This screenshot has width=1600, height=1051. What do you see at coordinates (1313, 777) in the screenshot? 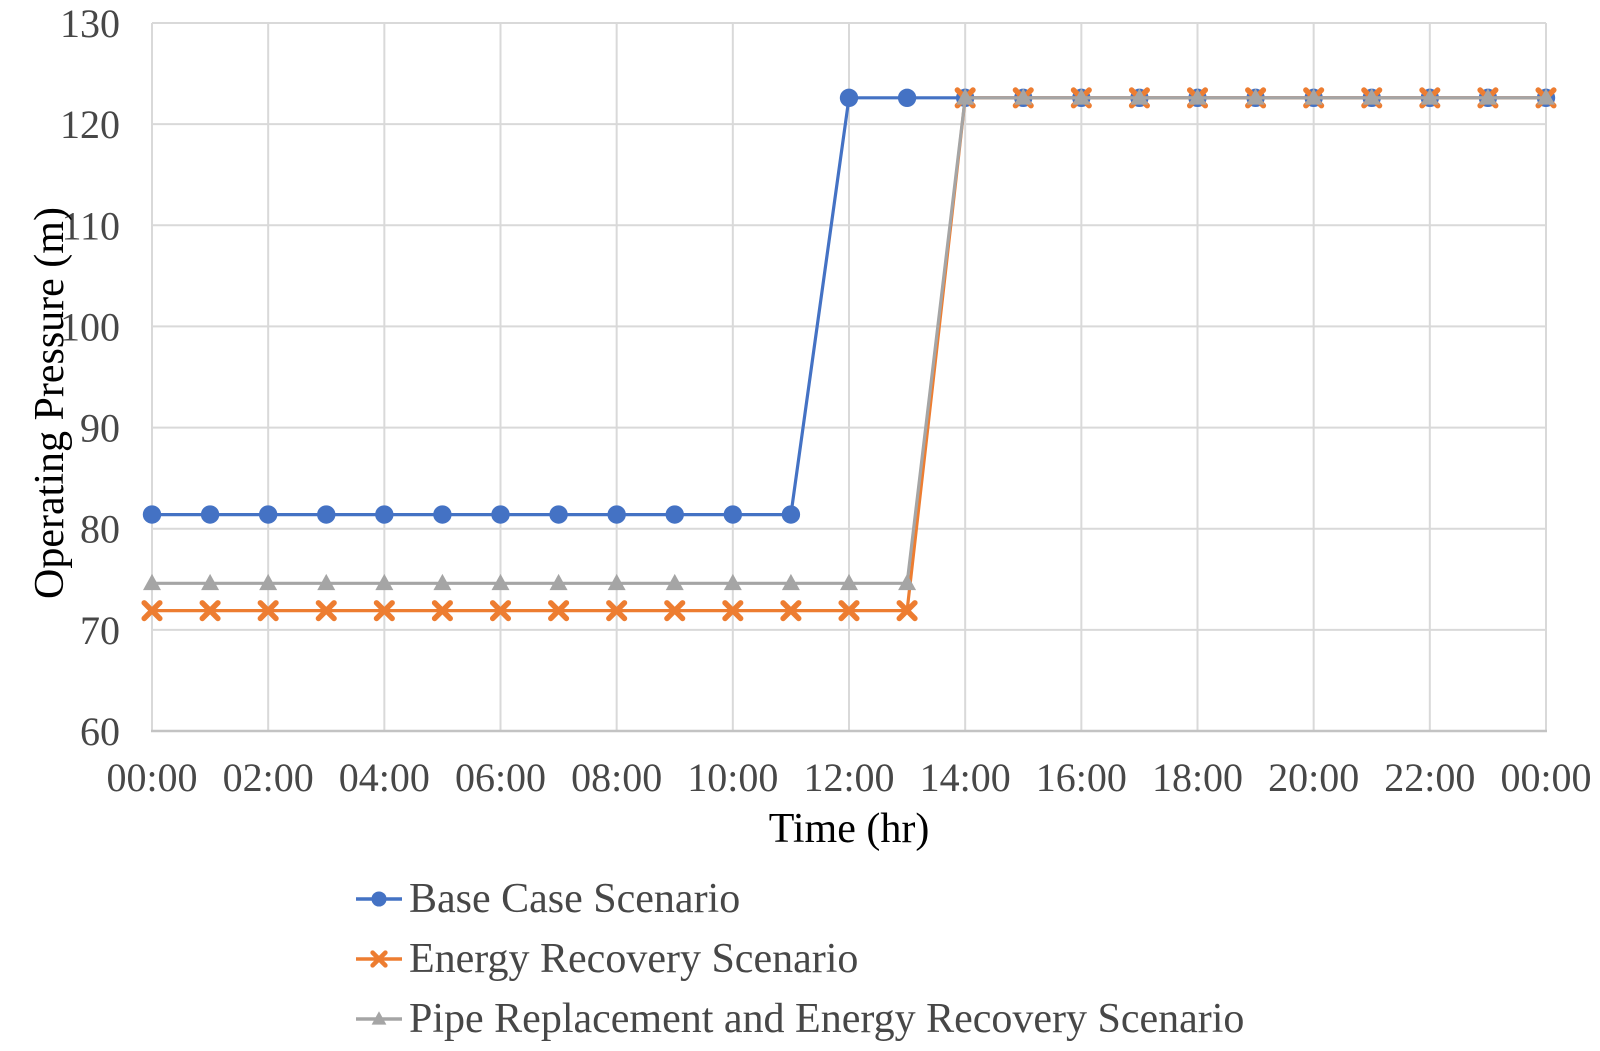
I see `x-tick-label: 20:00` at bounding box center [1313, 777].